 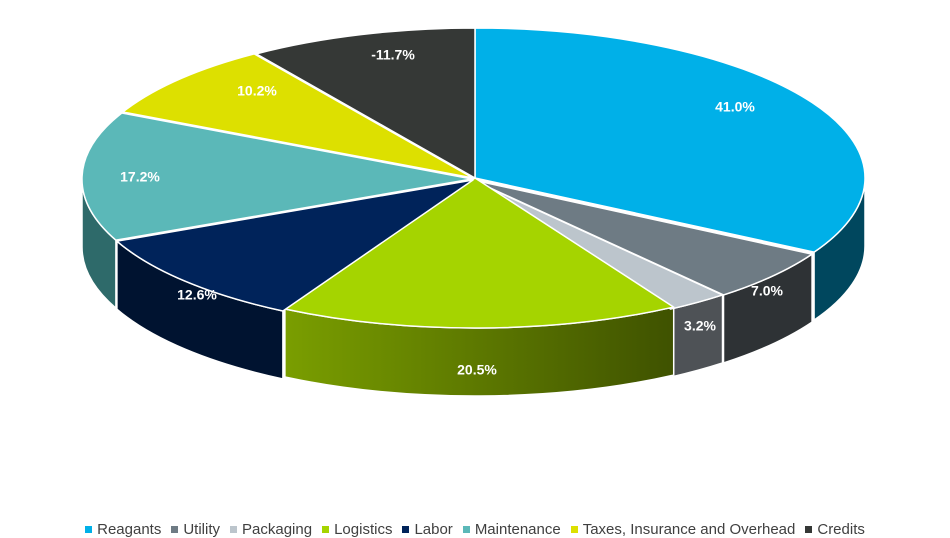 I want to click on legend-item-labor: Labor, so click(x=427, y=529).